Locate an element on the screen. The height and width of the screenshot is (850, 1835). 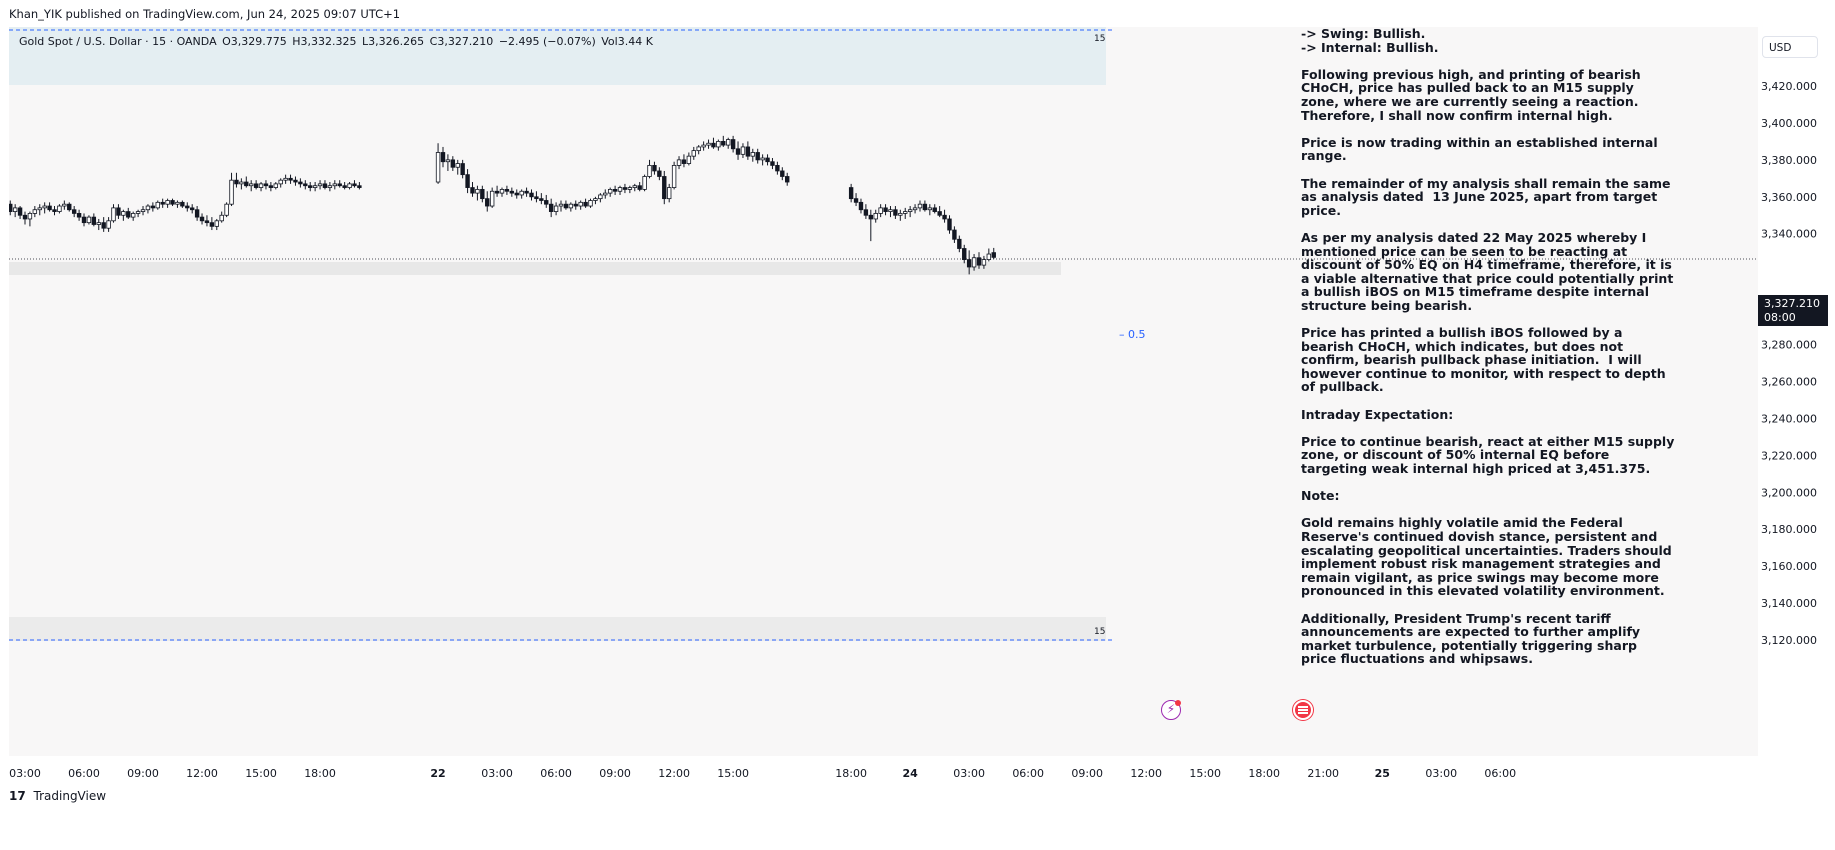
low-value: L3,326.265 is located at coordinates (393, 41).